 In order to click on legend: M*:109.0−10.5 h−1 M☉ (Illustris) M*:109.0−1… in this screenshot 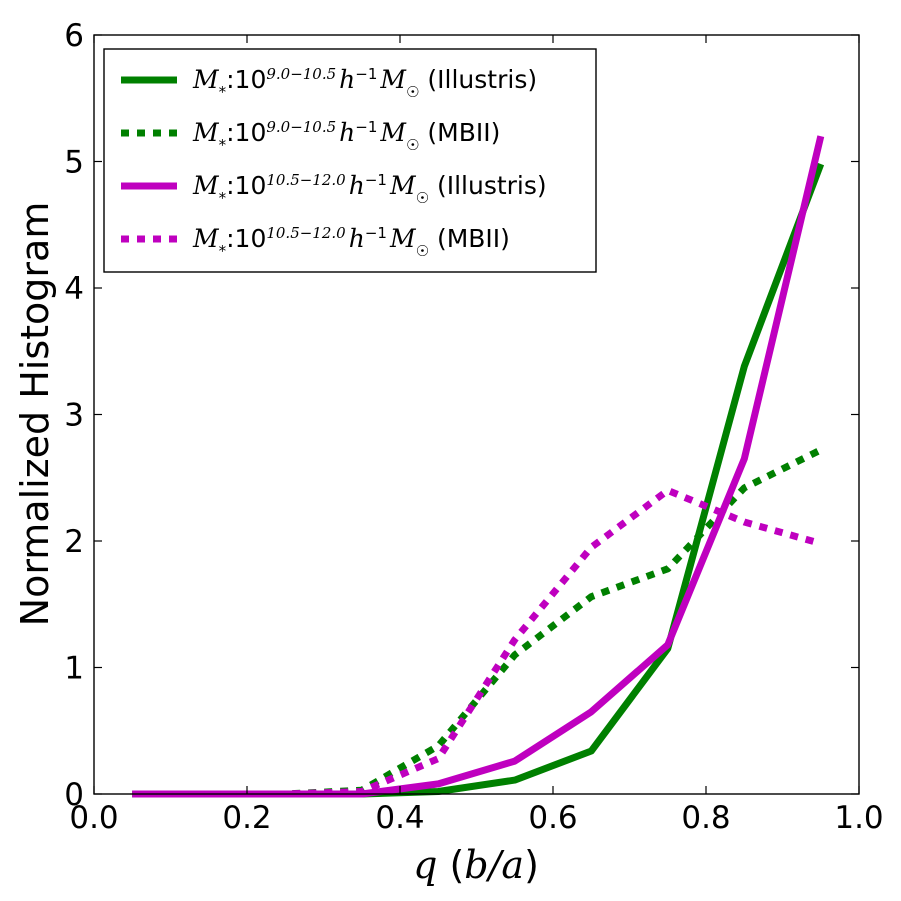, I will do `click(350, 160)`.